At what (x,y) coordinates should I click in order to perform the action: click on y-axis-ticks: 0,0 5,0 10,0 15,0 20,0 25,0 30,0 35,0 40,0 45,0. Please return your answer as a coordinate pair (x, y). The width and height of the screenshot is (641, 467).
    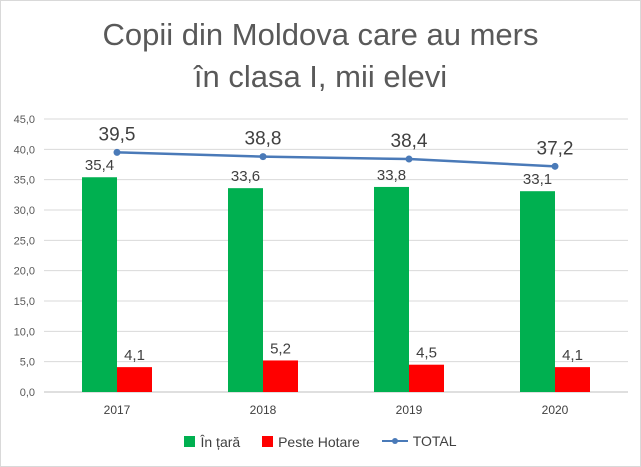
    Looking at the image, I should click on (24, 256).